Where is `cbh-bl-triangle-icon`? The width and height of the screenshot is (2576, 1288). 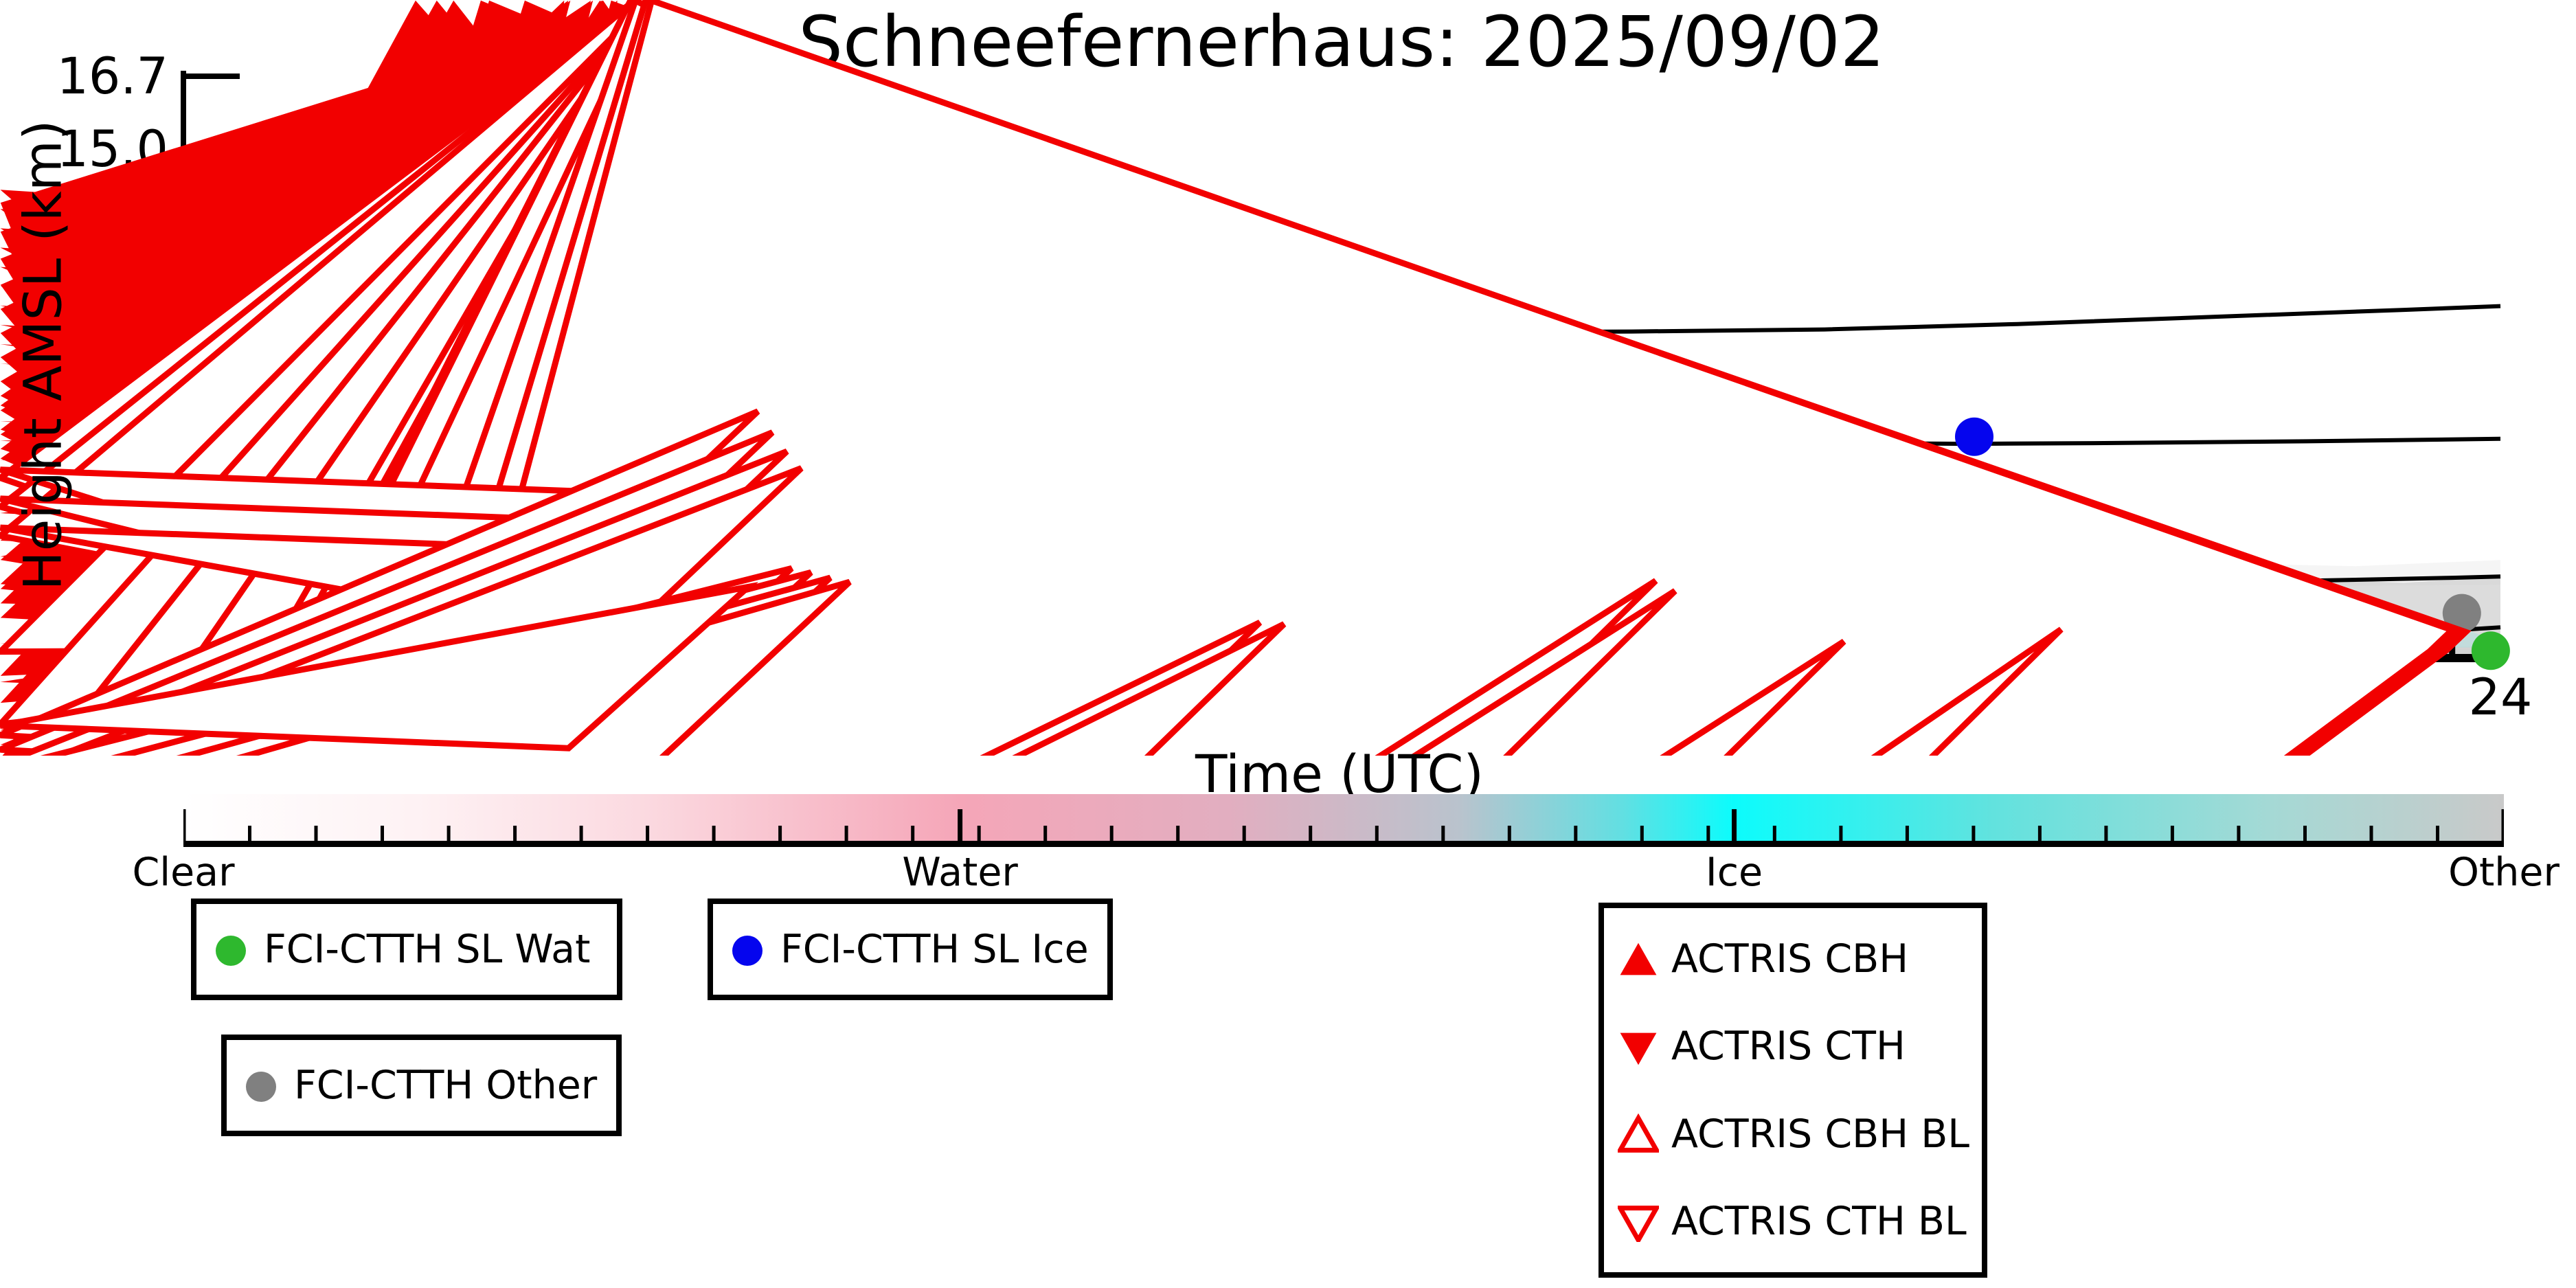
cbh-bl-triangle-icon is located at coordinates (1638, 1133).